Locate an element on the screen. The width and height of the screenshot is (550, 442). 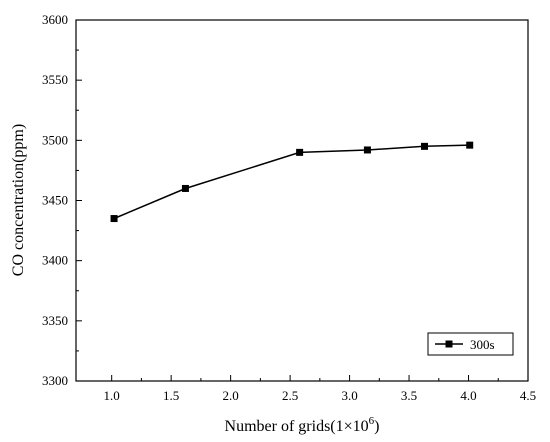
x-tick-label: 4.5 is located at coordinates (528, 395).